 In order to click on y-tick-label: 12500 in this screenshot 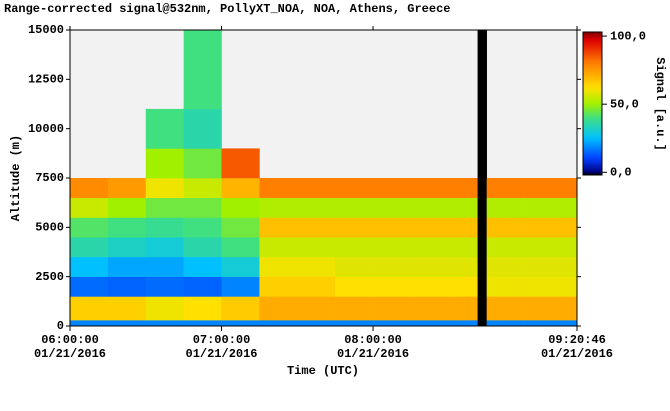, I will do `click(46, 80)`.